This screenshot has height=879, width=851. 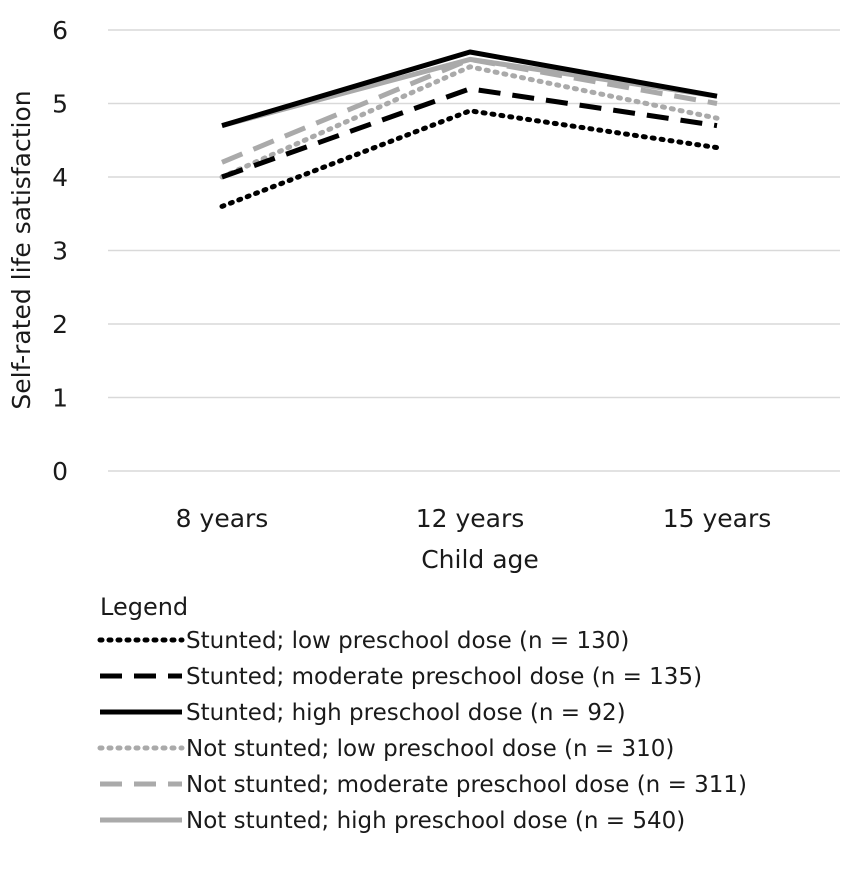 I want to click on y-tick-label: 2, so click(x=60, y=324).